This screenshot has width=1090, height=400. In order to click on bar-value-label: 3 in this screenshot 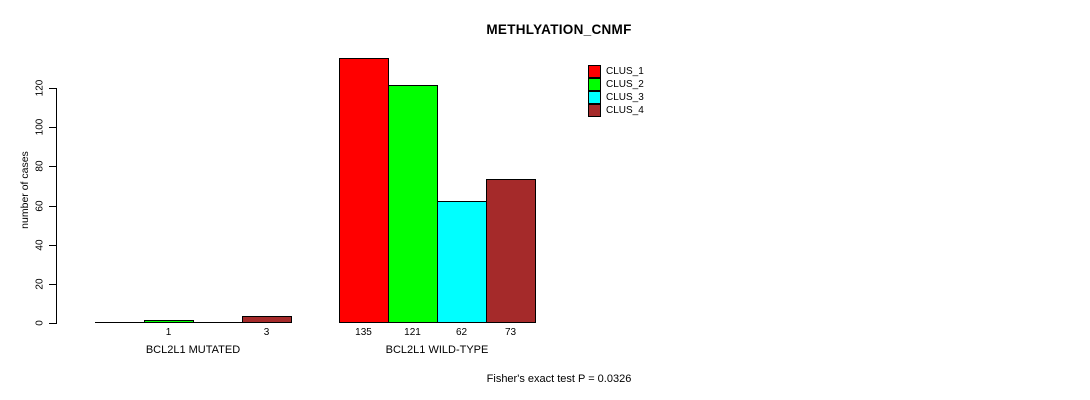, I will do `click(266, 332)`.